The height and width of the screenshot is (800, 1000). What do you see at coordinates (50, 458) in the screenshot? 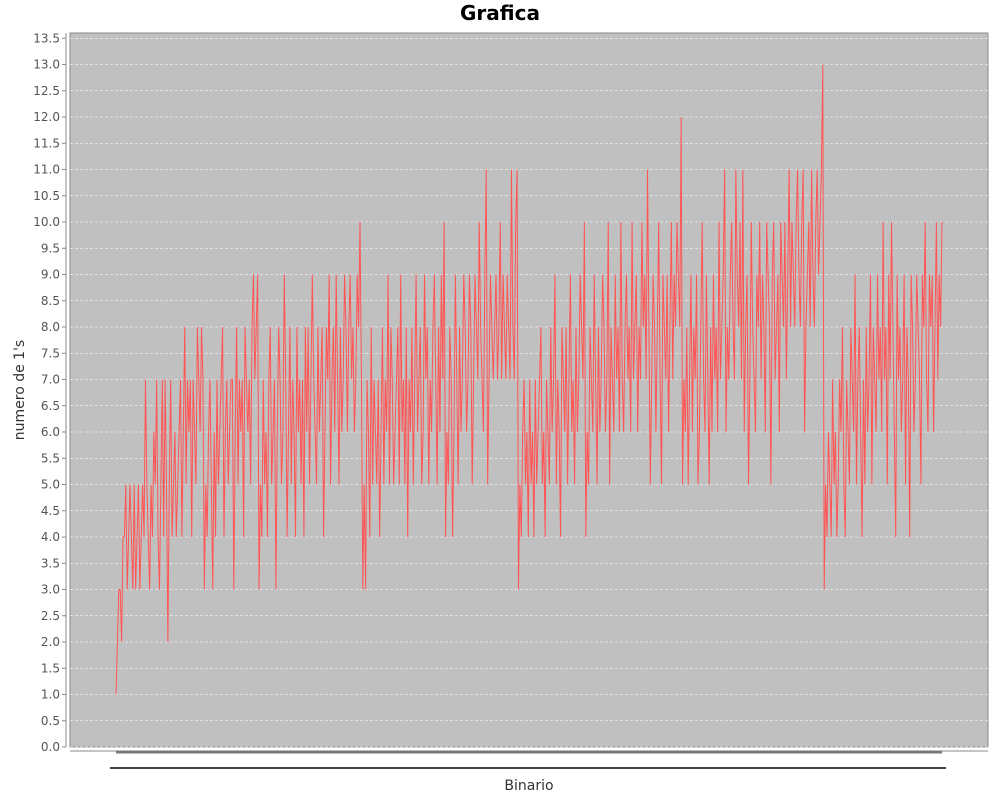
I see `y-tick-label: 5.5` at bounding box center [50, 458].